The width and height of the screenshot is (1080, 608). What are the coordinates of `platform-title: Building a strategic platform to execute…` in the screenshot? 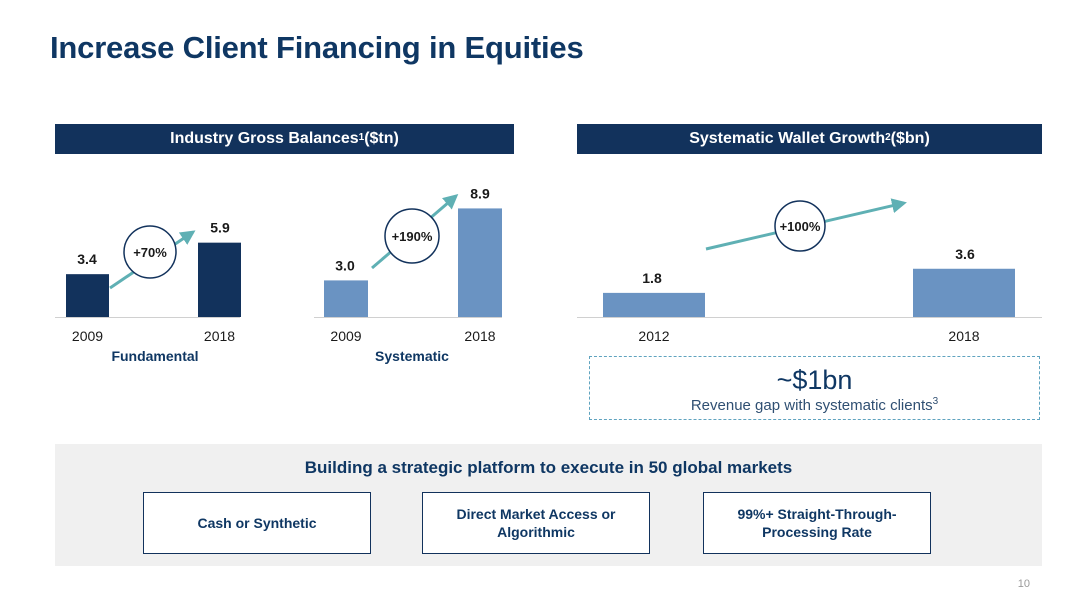 It's located at (548, 467).